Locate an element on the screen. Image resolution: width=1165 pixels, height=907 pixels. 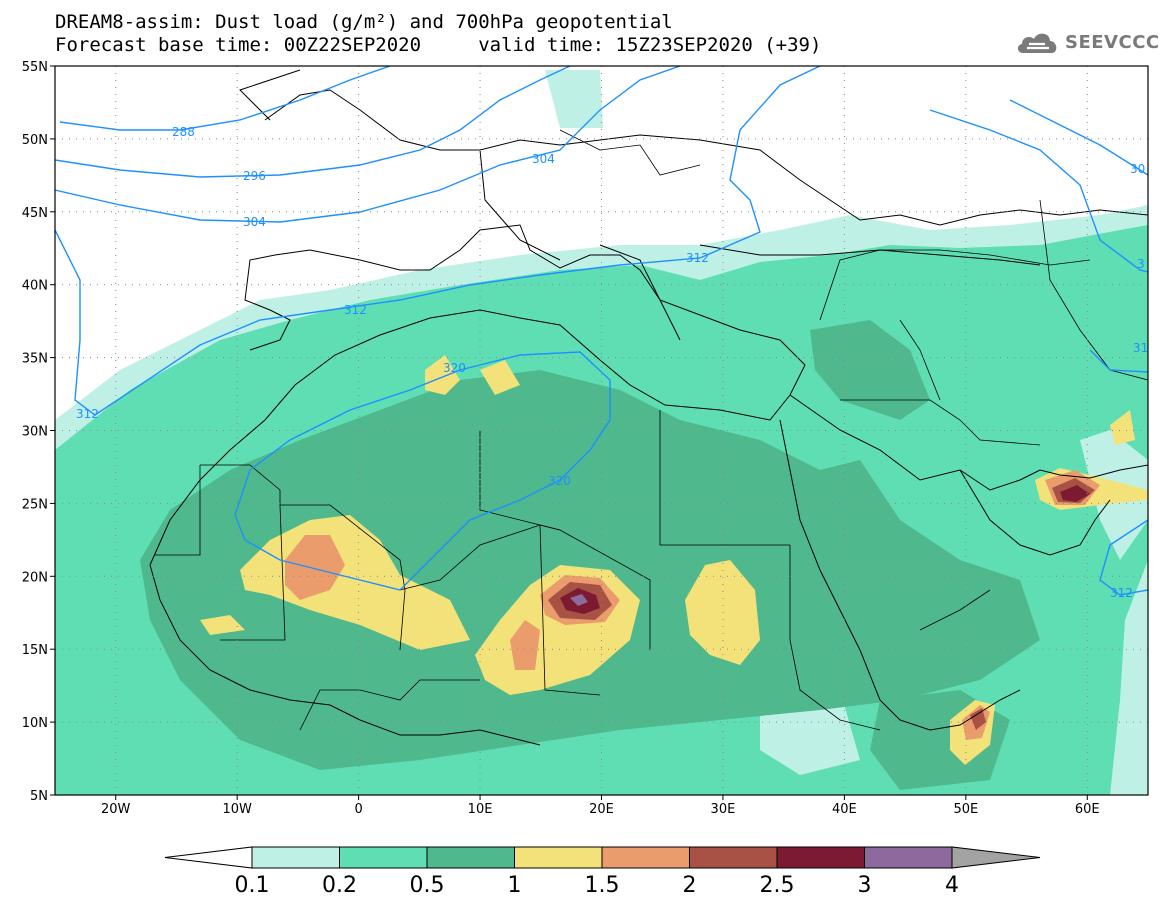
logo-text: SEEVCCC is located at coordinates (1112, 42).